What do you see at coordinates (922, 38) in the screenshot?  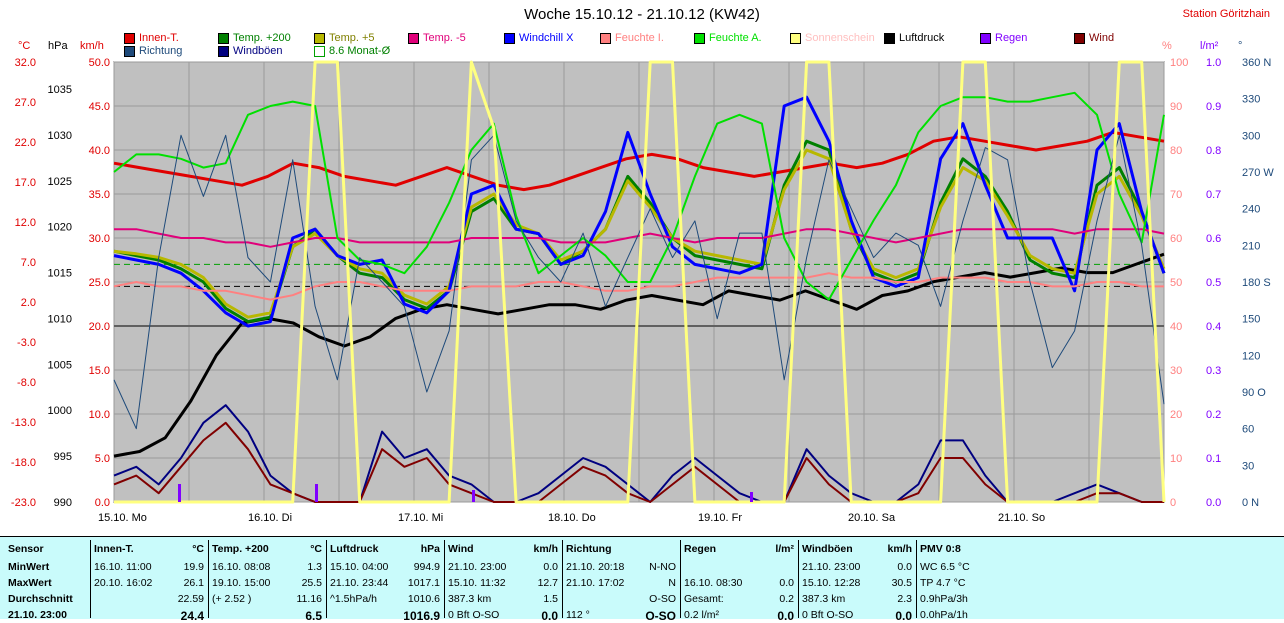 I see `legend-label: Luftdruck` at bounding box center [922, 38].